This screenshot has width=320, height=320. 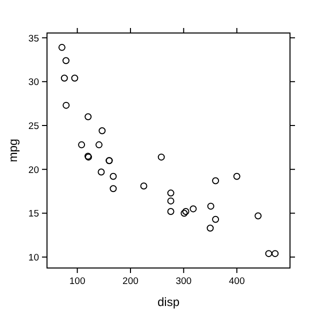 What do you see at coordinates (33, 126) in the screenshot?
I see `y-tick-label: 25` at bounding box center [33, 126].